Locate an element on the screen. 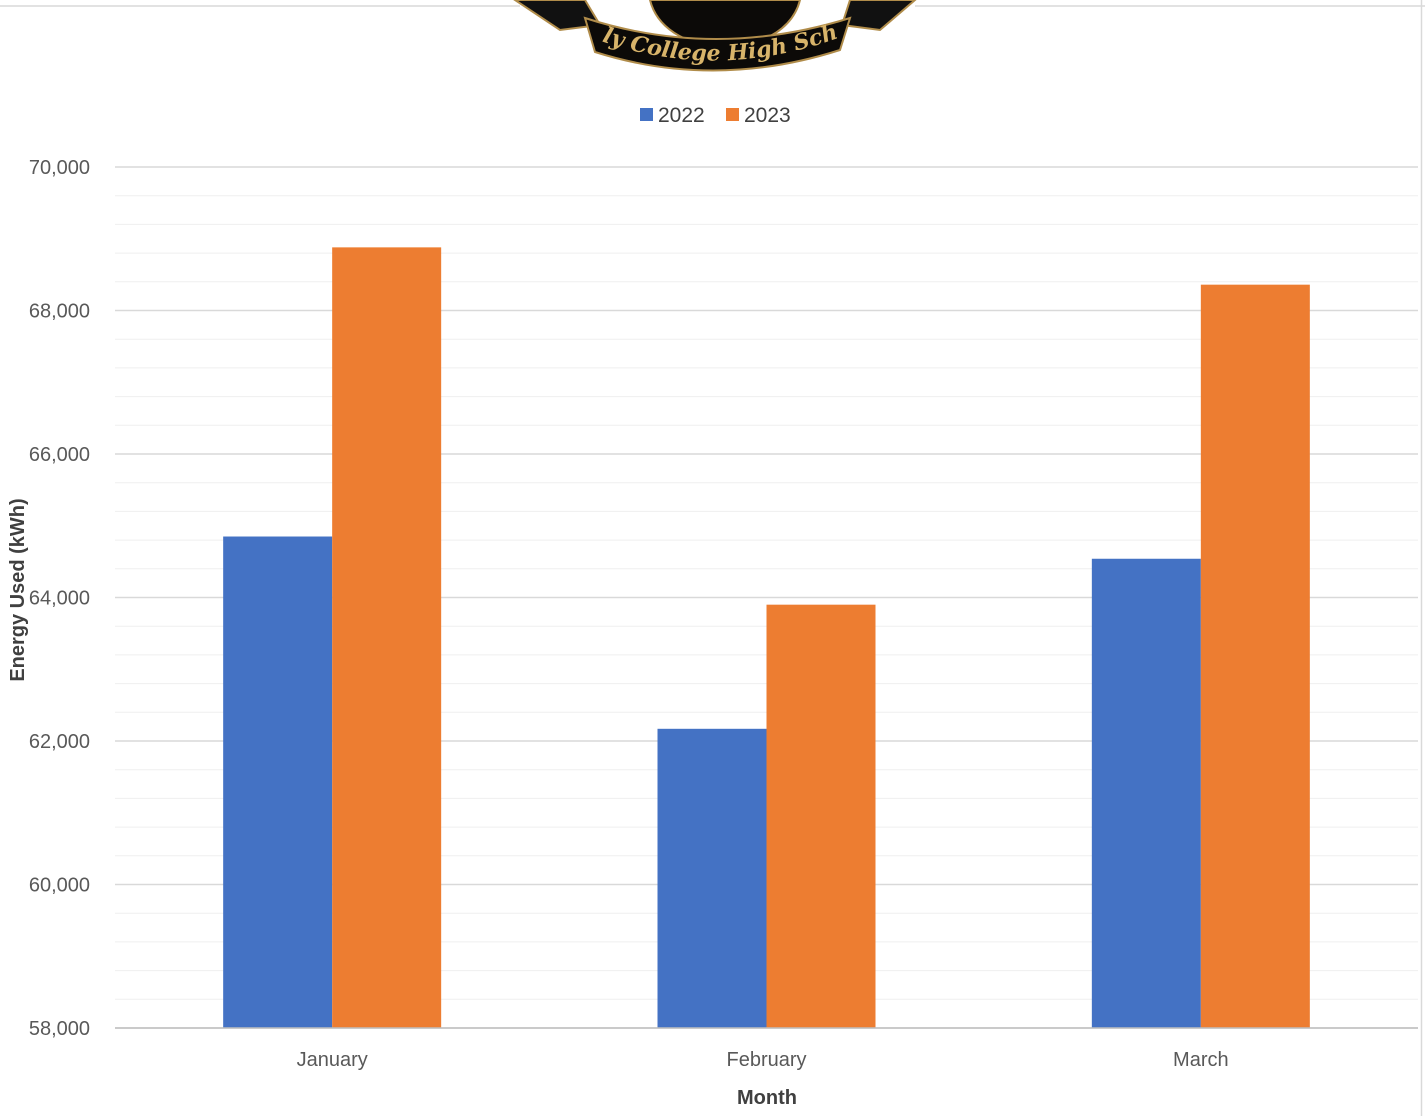 The width and height of the screenshot is (1425, 1116). x-tick-label: March is located at coordinates (1201, 1060).